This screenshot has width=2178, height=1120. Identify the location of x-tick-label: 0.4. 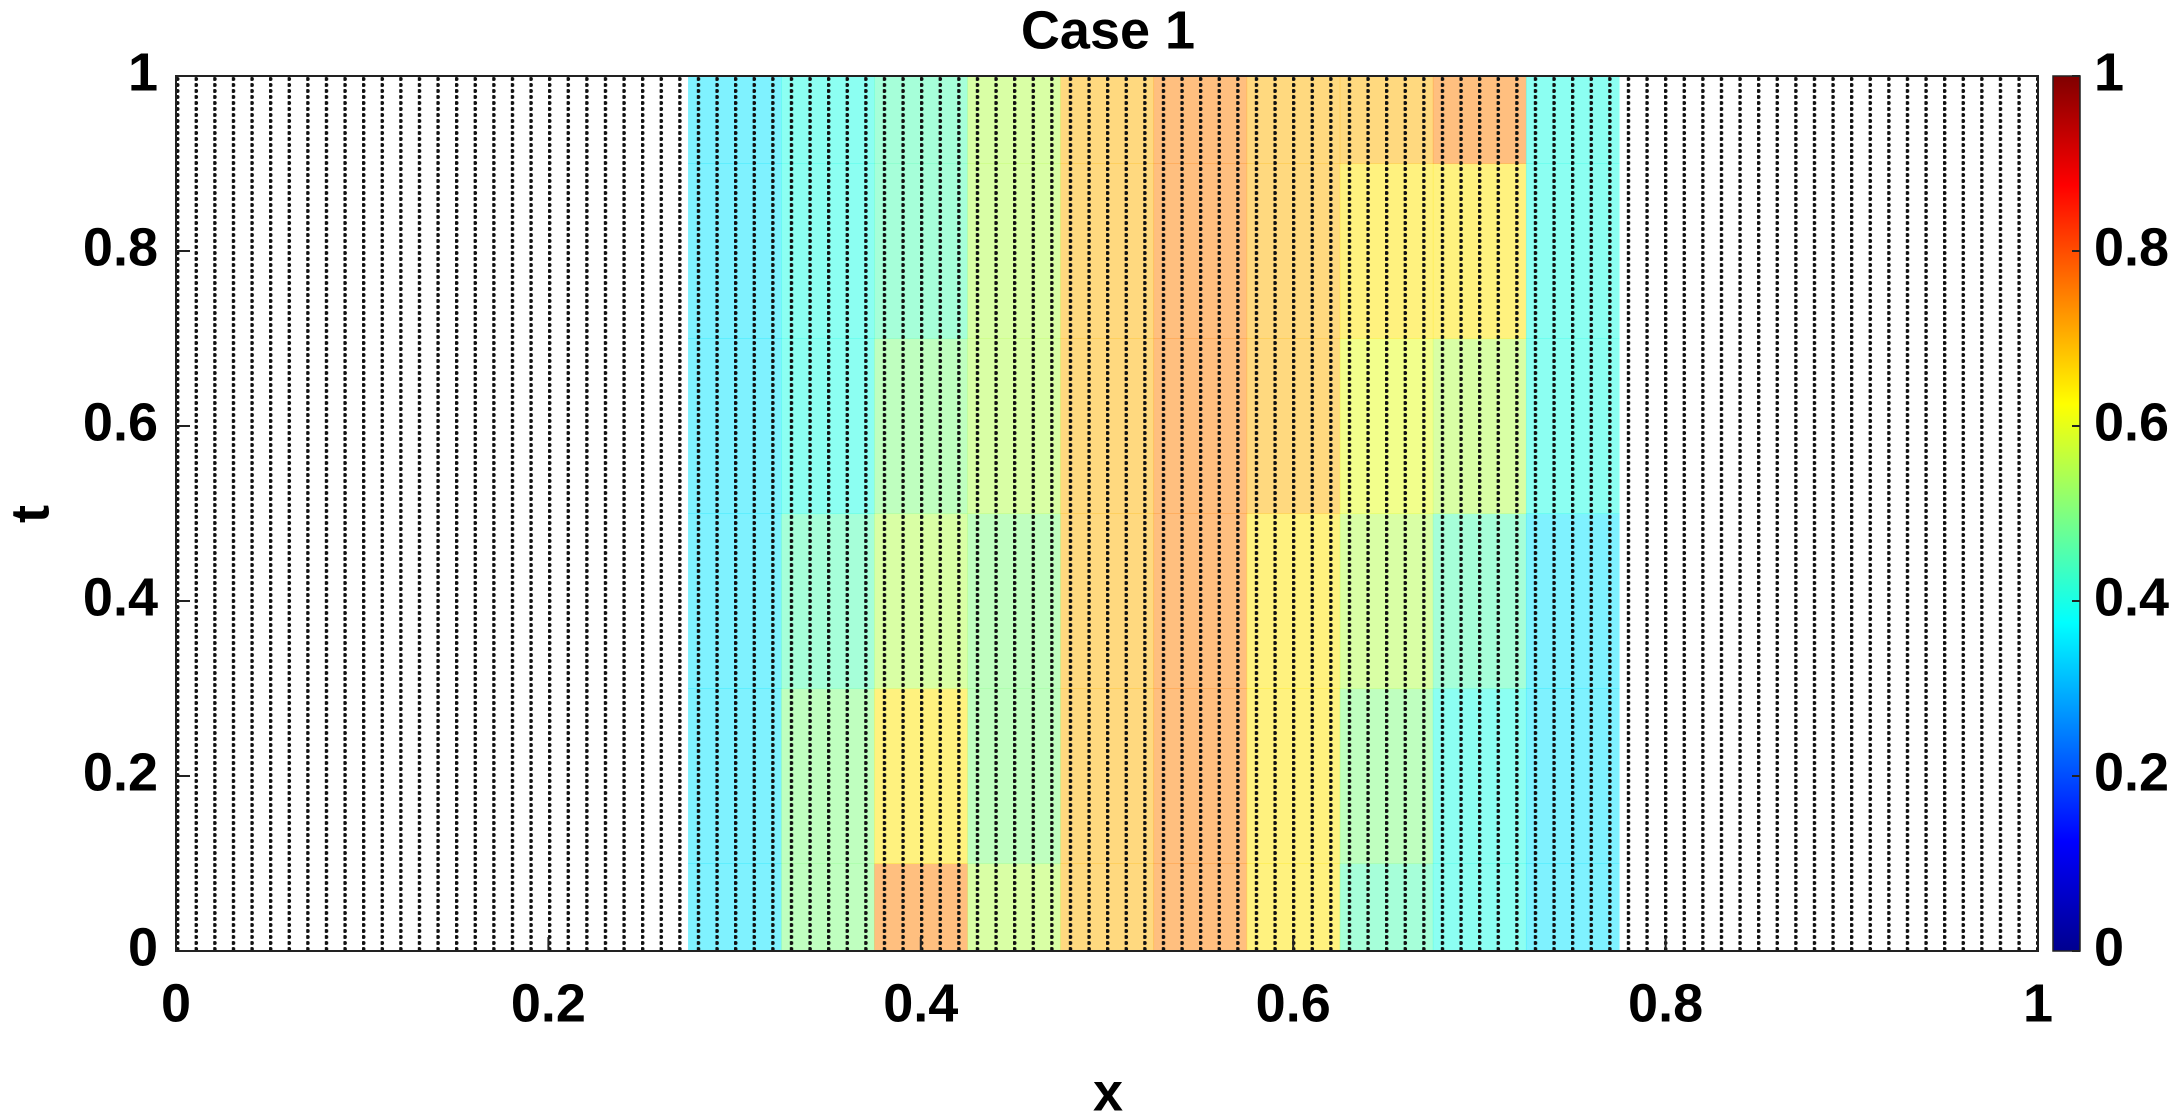
(920, 1003).